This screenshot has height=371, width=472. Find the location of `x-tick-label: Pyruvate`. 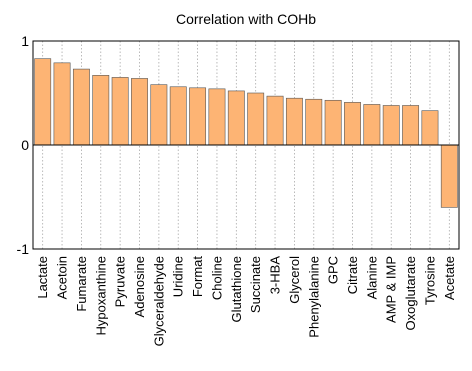

x-tick-label: Pyruvate is located at coordinates (120, 281).